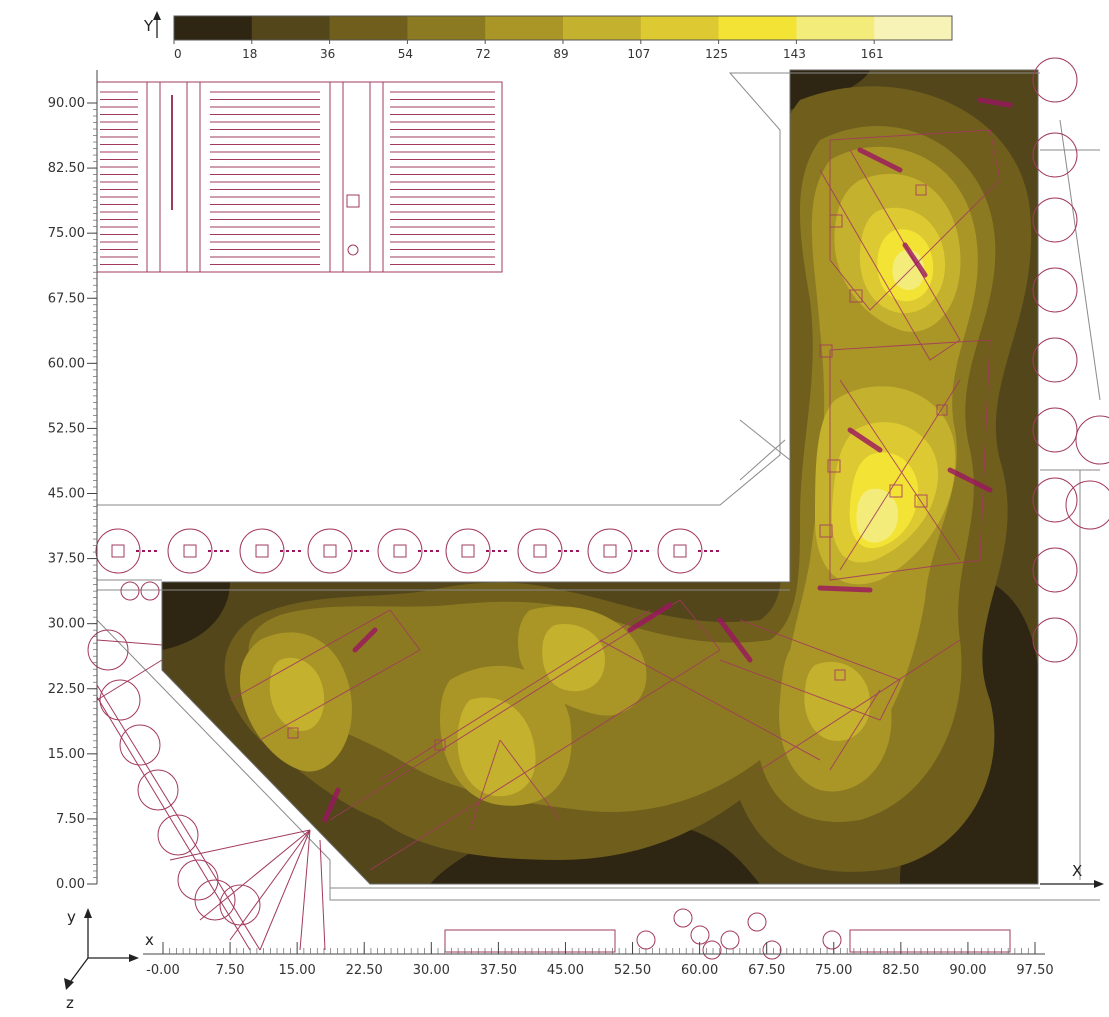 This screenshot has height=1017, width=1109. I want to click on color-scale-bar, so click(563, 28).